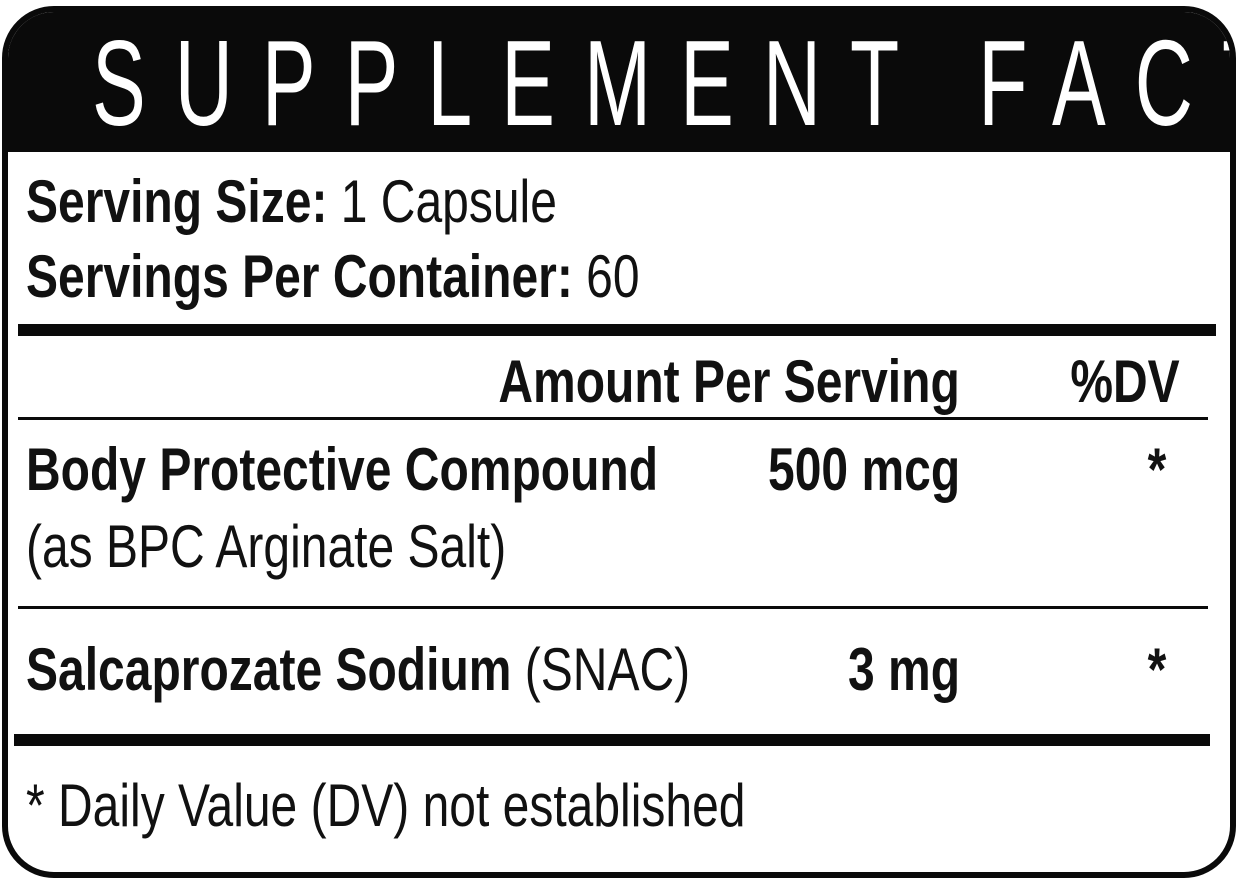 The width and height of the screenshot is (1252, 890). Describe the element at coordinates (177, 201) in the screenshot. I see `serving-size-label: Serving Size:` at that location.